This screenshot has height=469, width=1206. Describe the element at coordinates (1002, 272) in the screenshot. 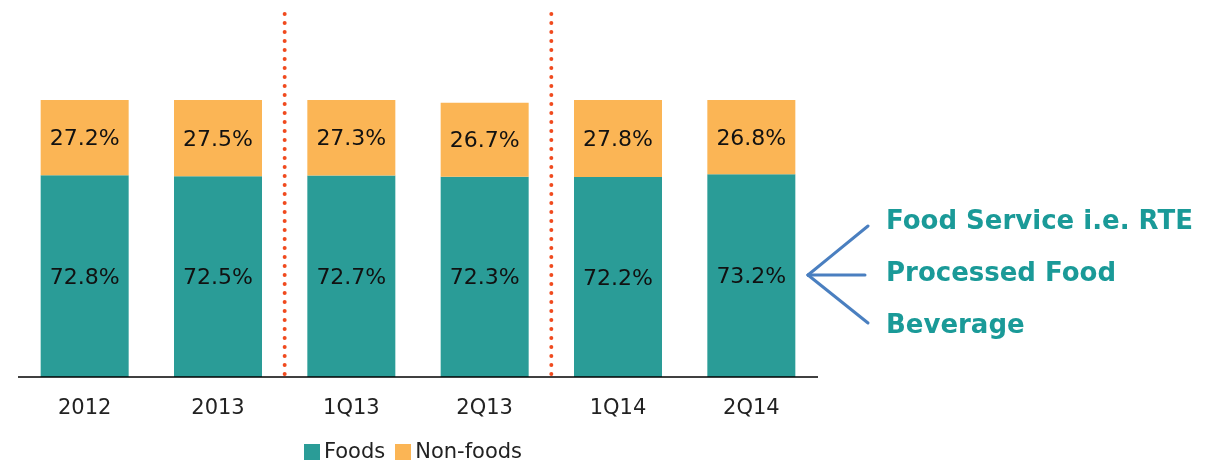

I see `text: Processed Food` at that location.